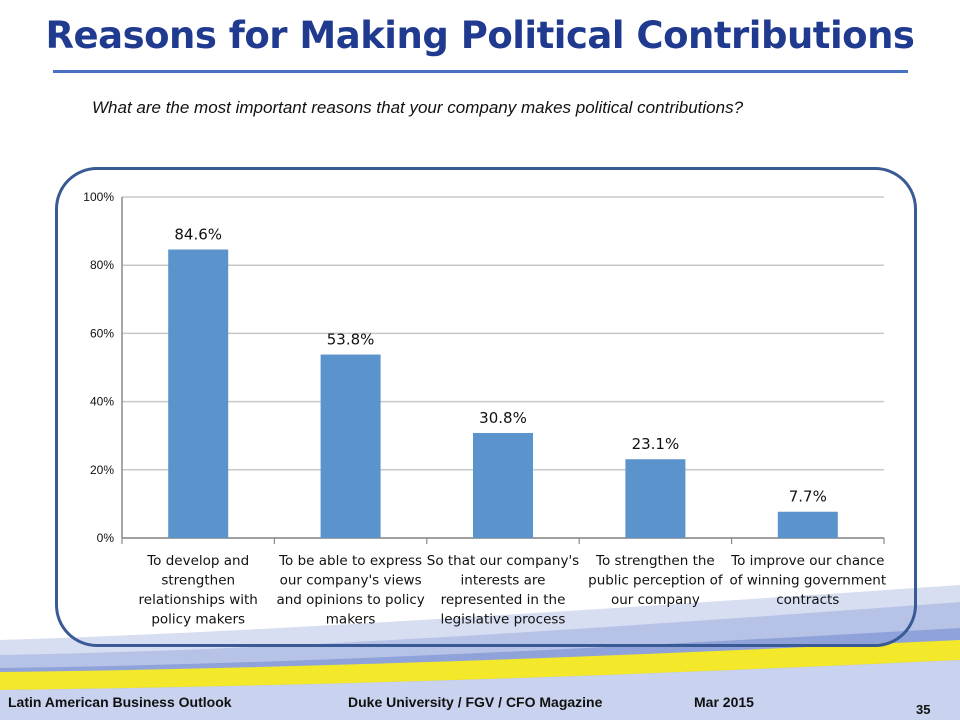 The width and height of the screenshot is (960, 720). I want to click on data-label: 7.7%, so click(808, 497).